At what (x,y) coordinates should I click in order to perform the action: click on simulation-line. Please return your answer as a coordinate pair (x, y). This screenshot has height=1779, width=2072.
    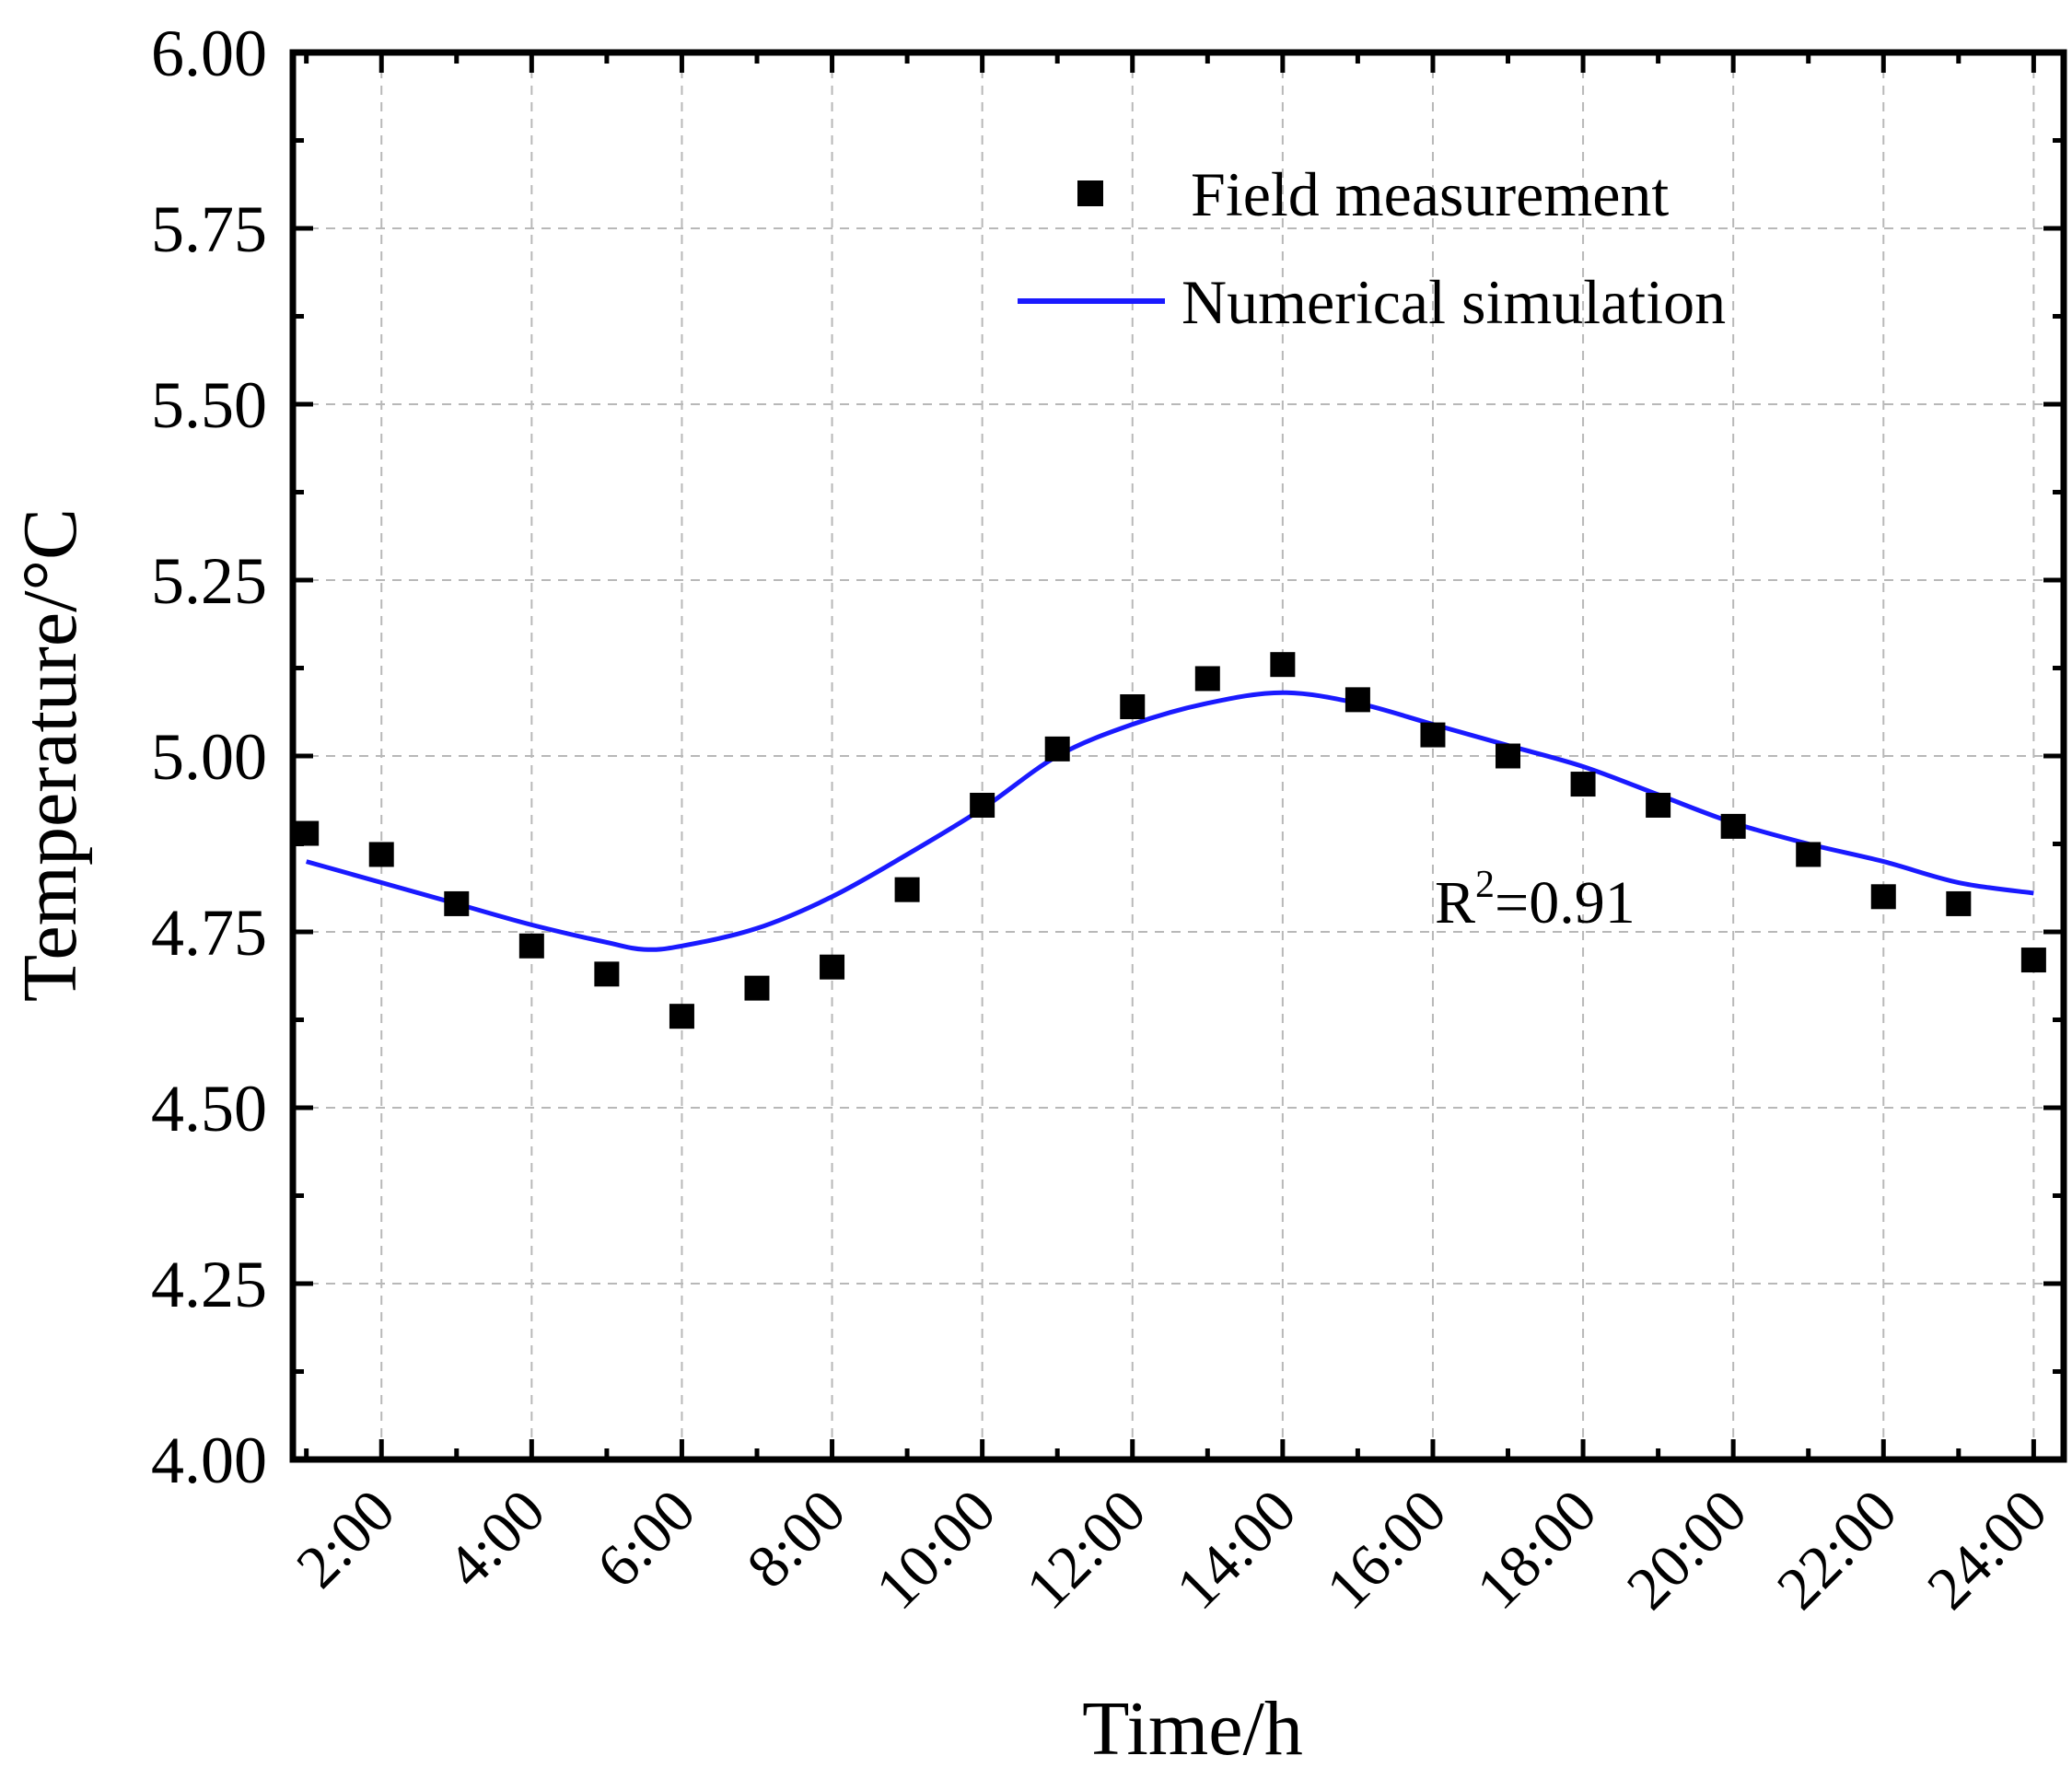
    Looking at the image, I should click on (1170, 821).